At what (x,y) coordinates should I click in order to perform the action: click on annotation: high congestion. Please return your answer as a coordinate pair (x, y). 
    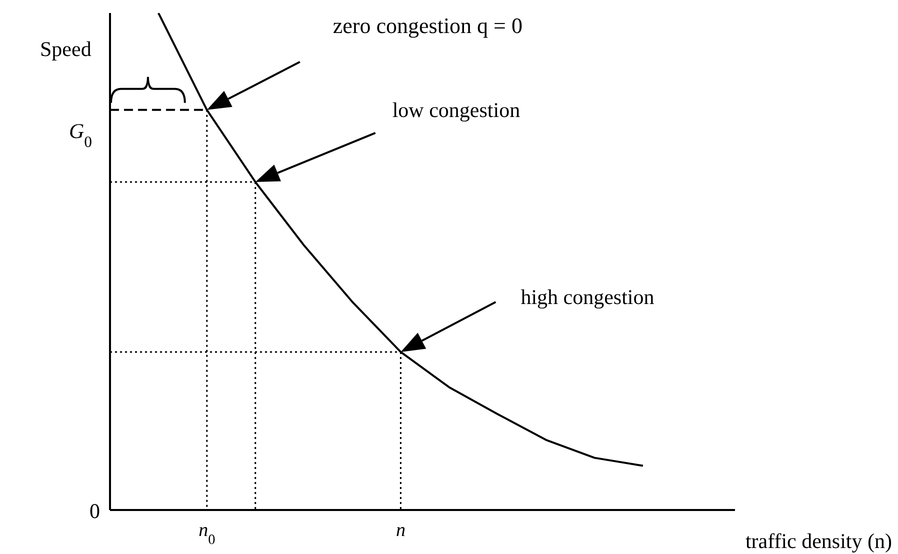
    Looking at the image, I should click on (587, 296).